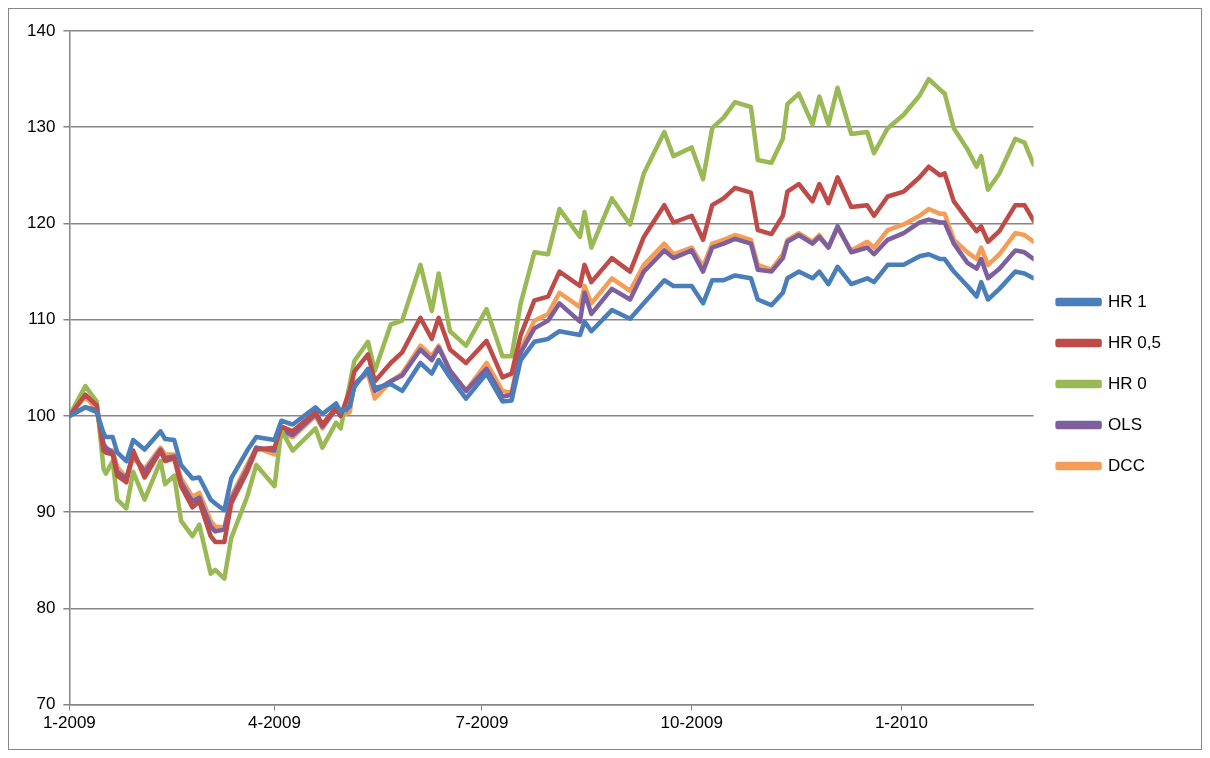  I want to click on x-tick-label: 1-2010, so click(901, 723).